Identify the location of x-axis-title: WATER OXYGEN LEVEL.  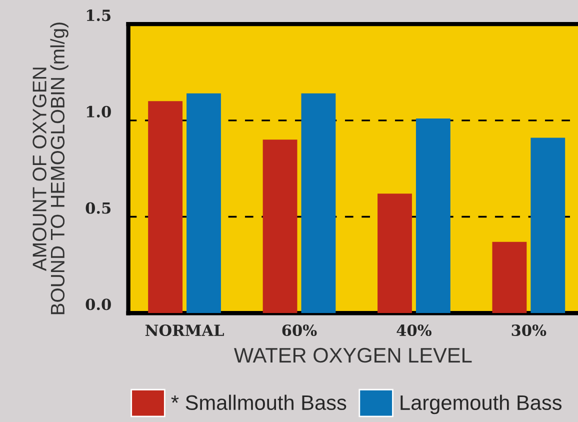
(353, 355).